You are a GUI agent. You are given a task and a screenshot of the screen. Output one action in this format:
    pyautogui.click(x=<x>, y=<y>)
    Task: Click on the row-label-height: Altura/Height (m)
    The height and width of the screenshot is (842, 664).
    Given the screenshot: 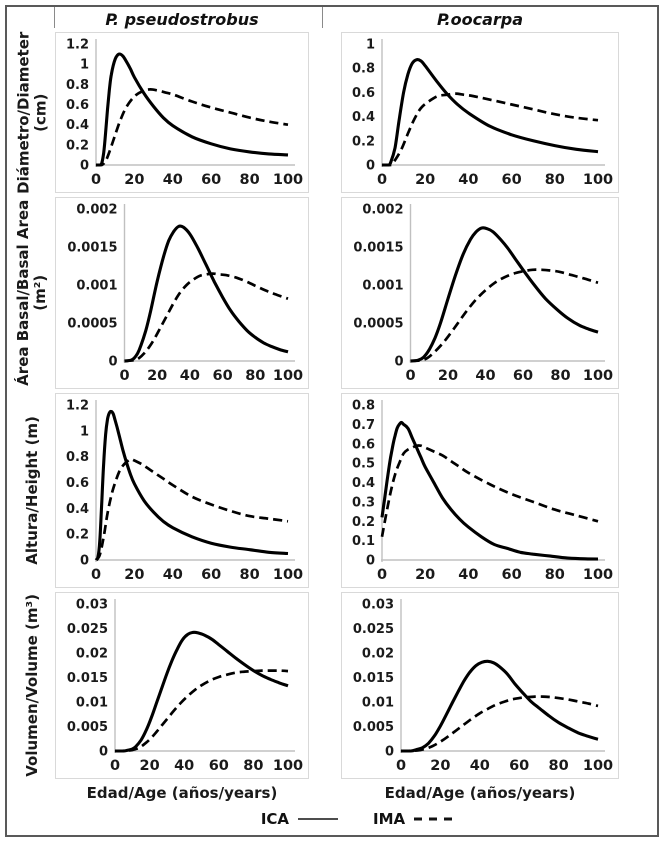 What is the action you would take?
    pyautogui.click(x=32, y=490)
    